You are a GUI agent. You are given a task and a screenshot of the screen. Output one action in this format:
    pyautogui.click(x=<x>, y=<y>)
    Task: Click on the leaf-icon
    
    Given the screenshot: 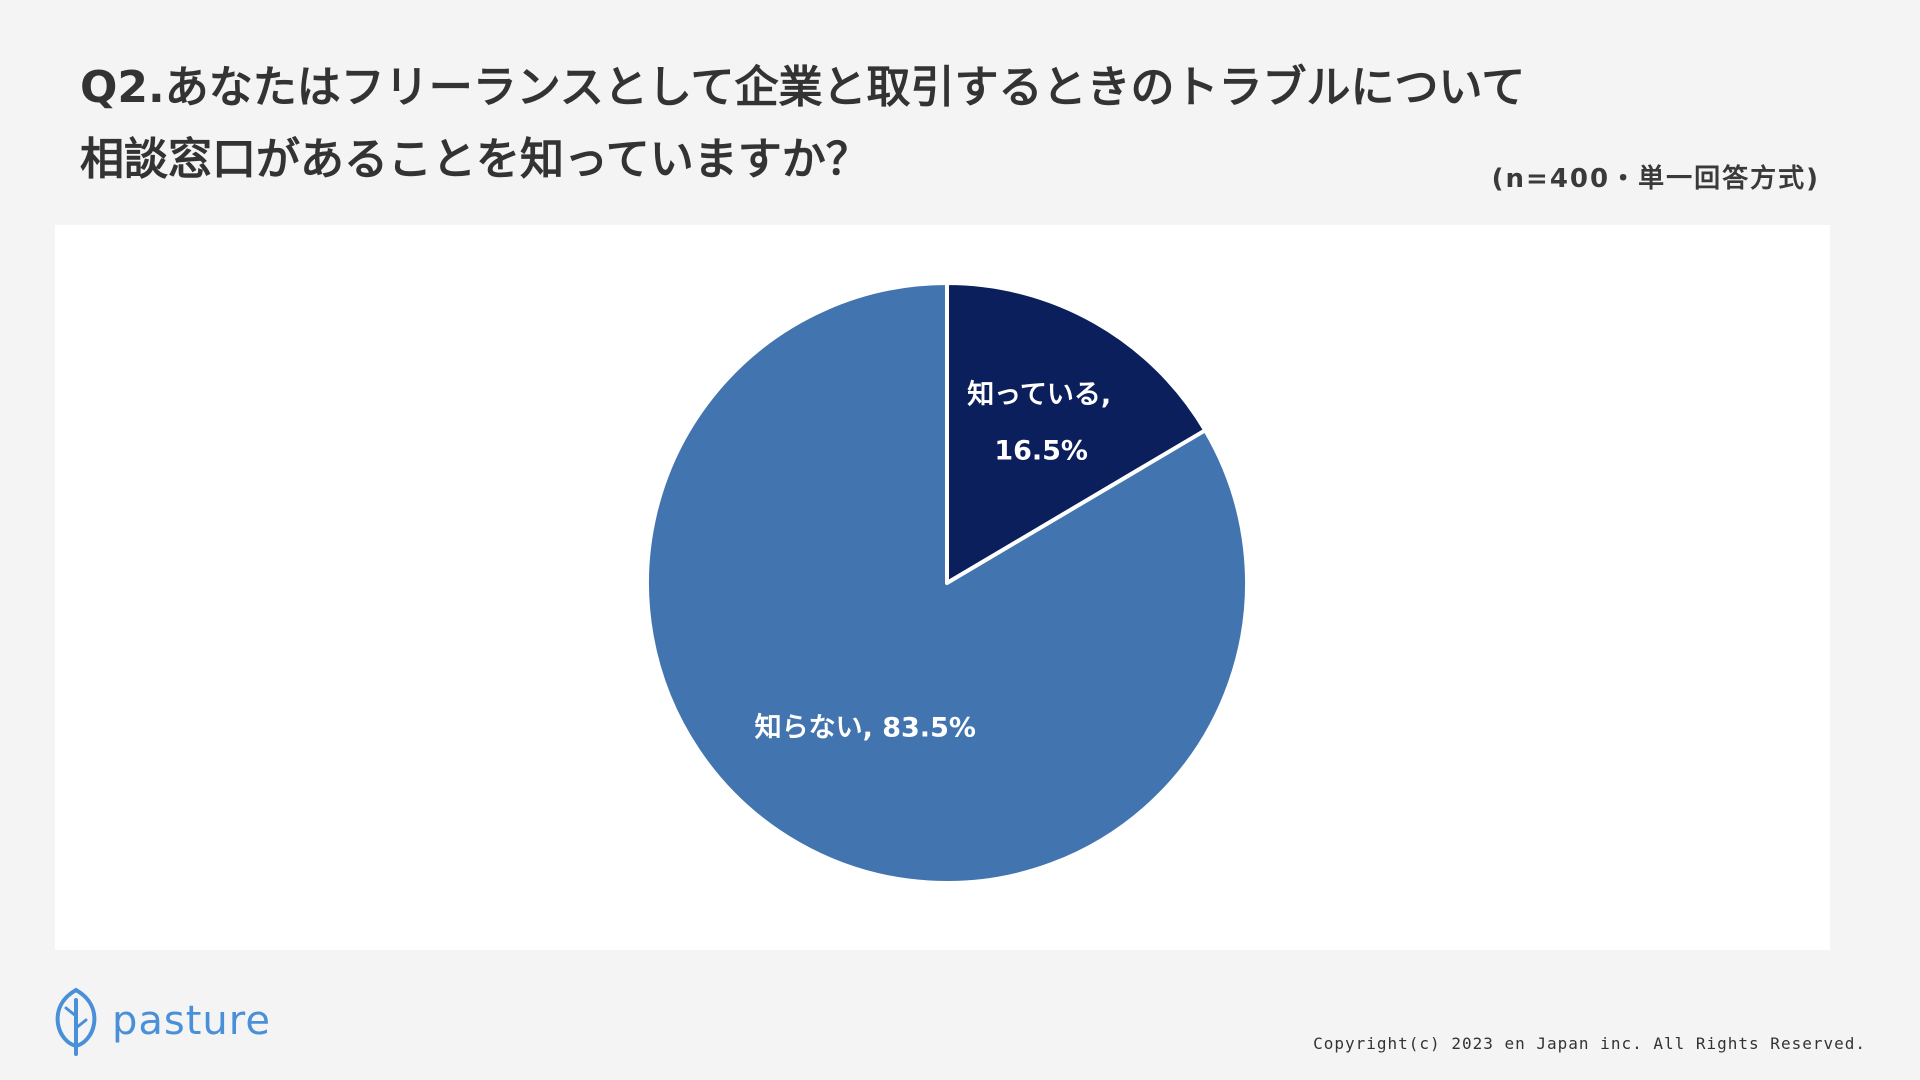 What is the action you would take?
    pyautogui.click(x=76, y=1021)
    